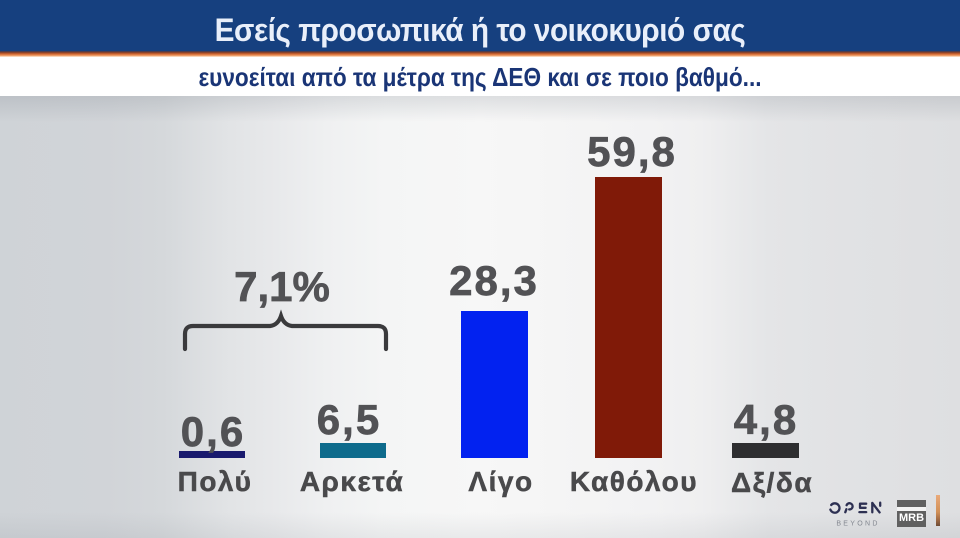  I want to click on svg-text: BEYOND, so click(857, 524).